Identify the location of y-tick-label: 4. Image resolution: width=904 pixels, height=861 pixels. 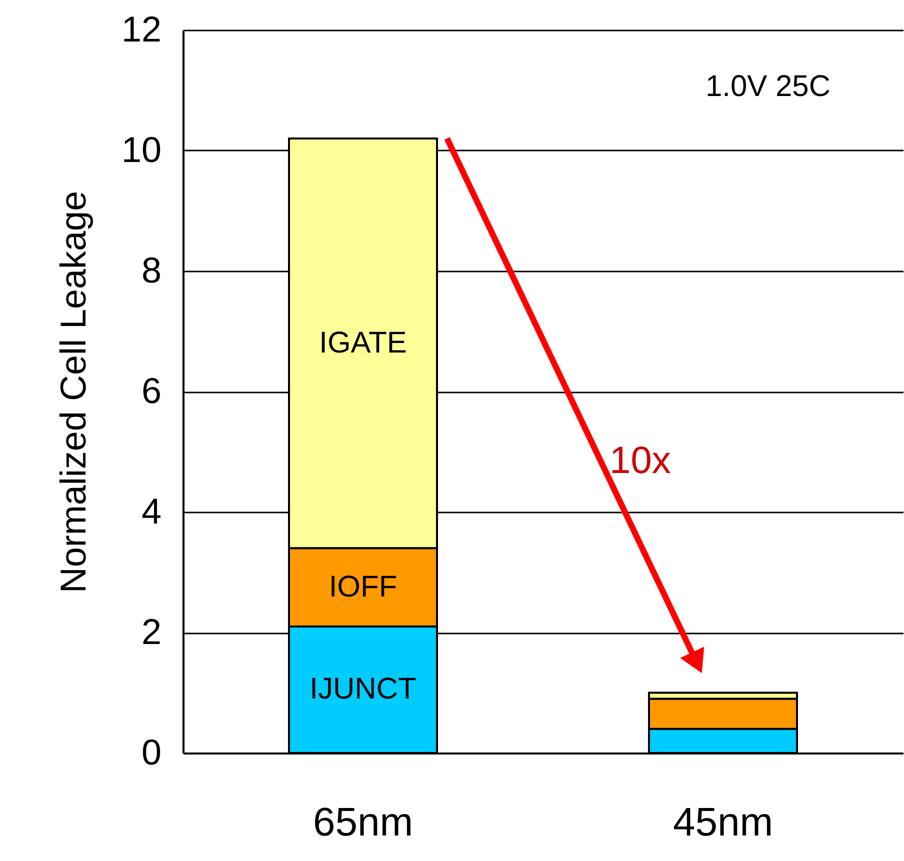
(151, 511).